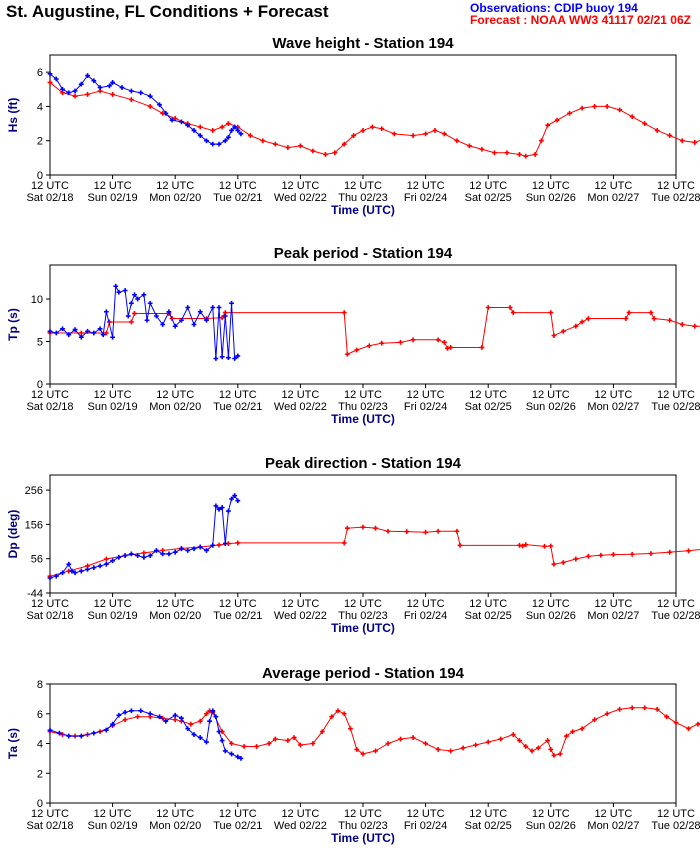 Image resolution: width=700 pixels, height=865 pixels. What do you see at coordinates (40, 385) in the screenshot?
I see `y-tick-label: 0` at bounding box center [40, 385].